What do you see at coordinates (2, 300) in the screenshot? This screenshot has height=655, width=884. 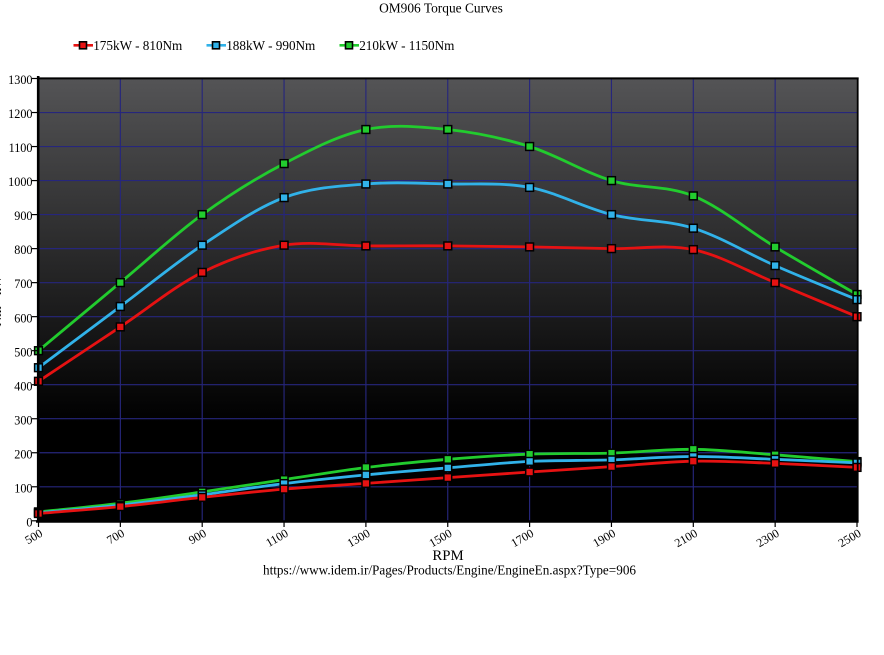 I see `svg-text: Nm - kW` at bounding box center [2, 300].